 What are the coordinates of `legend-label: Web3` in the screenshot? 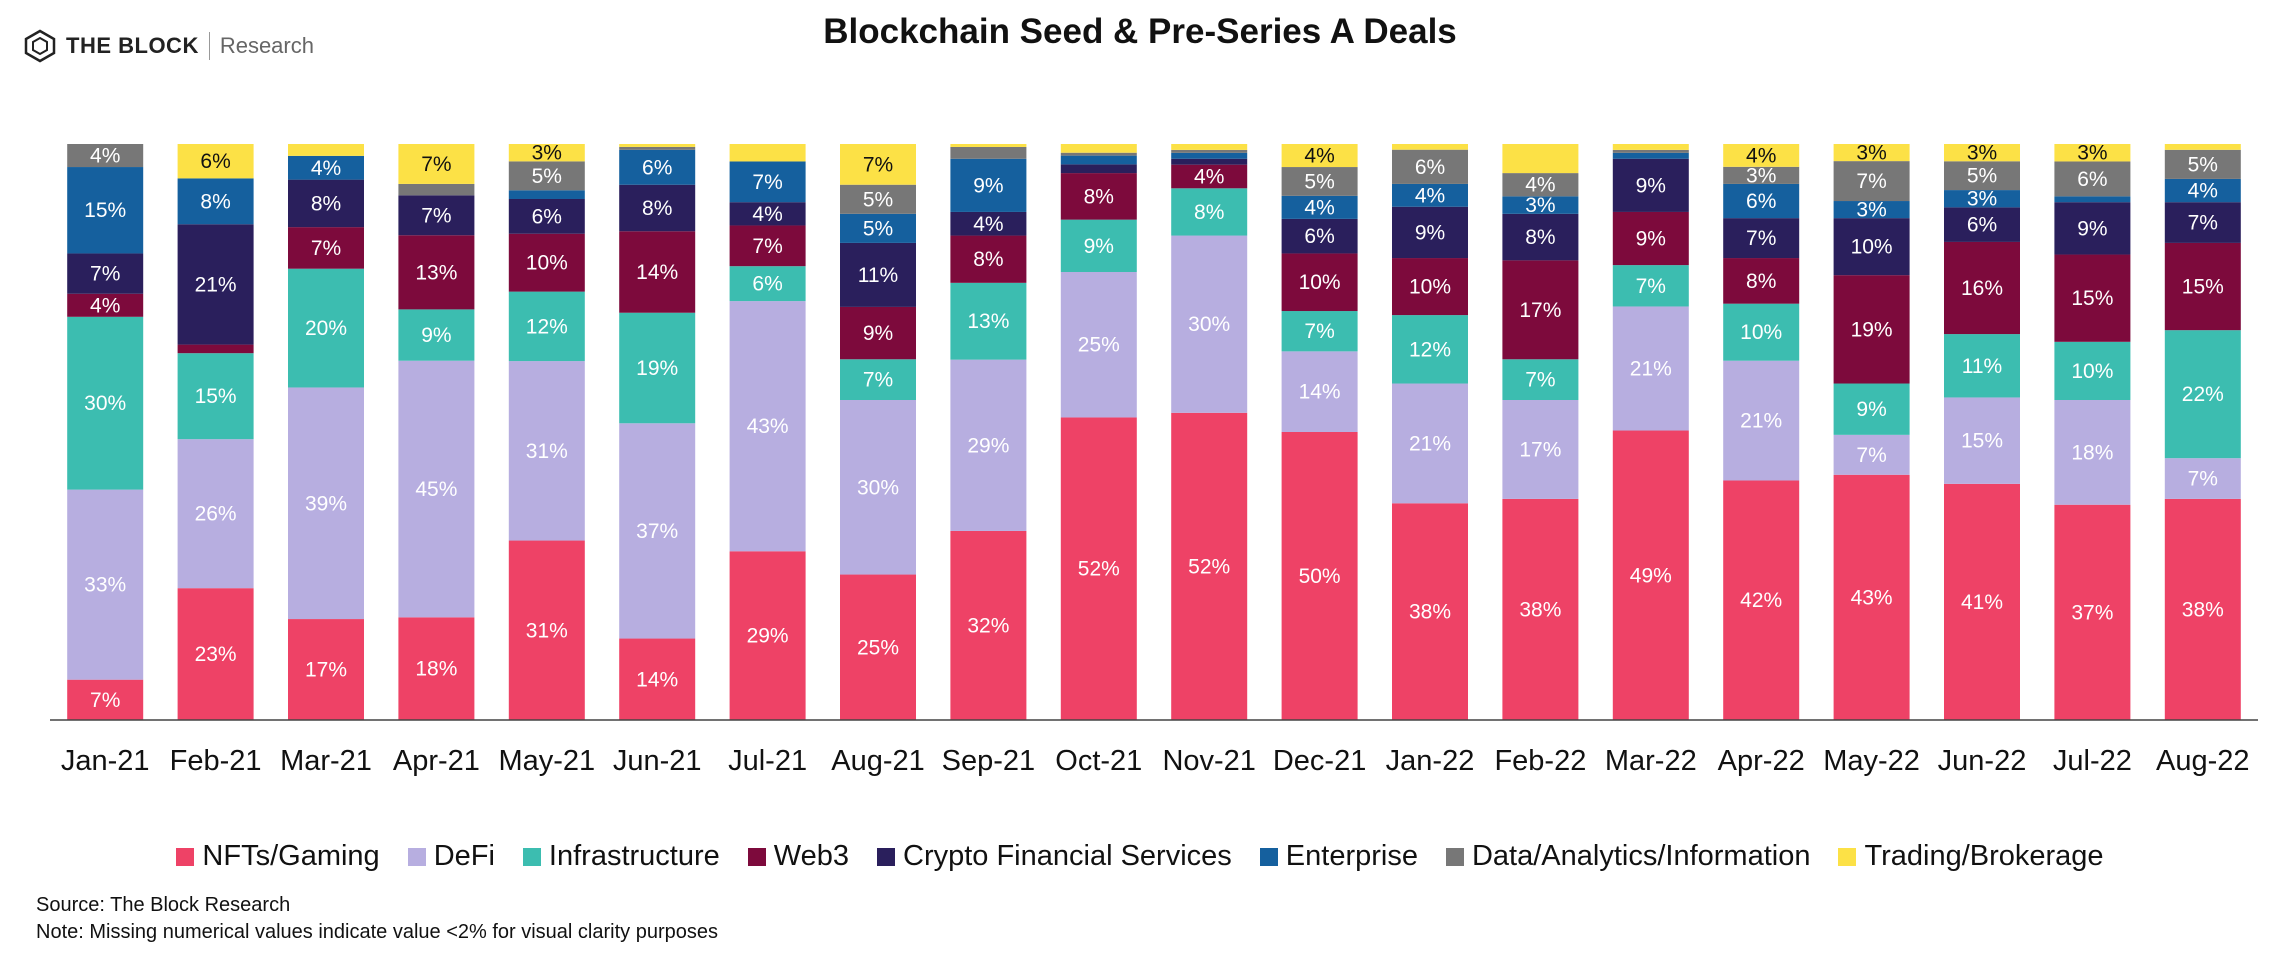 It's located at (811, 856).